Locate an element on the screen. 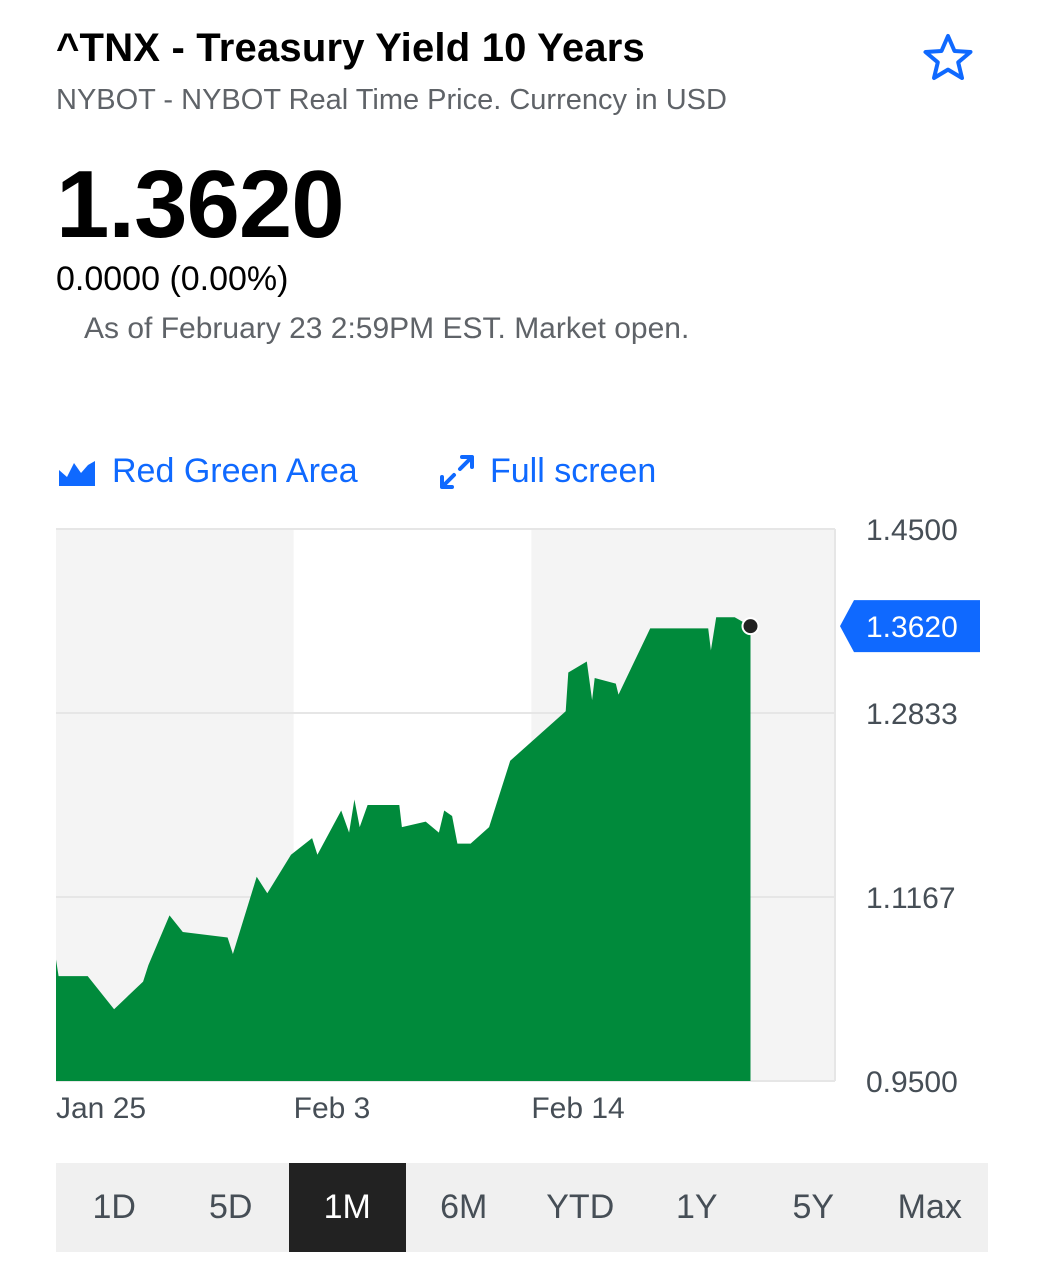  current-price: 1.3620 is located at coordinates (200, 204).